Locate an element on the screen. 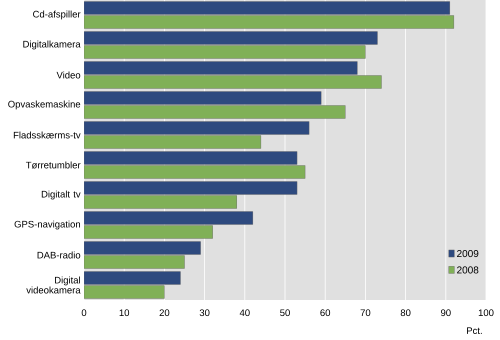  x-tick-label: 90 is located at coordinates (445, 312).